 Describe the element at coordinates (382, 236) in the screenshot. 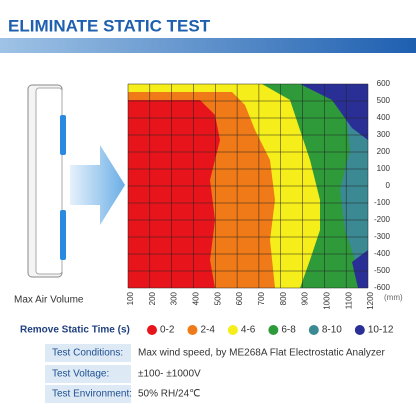

I see `y-tick-label: -300` at that location.